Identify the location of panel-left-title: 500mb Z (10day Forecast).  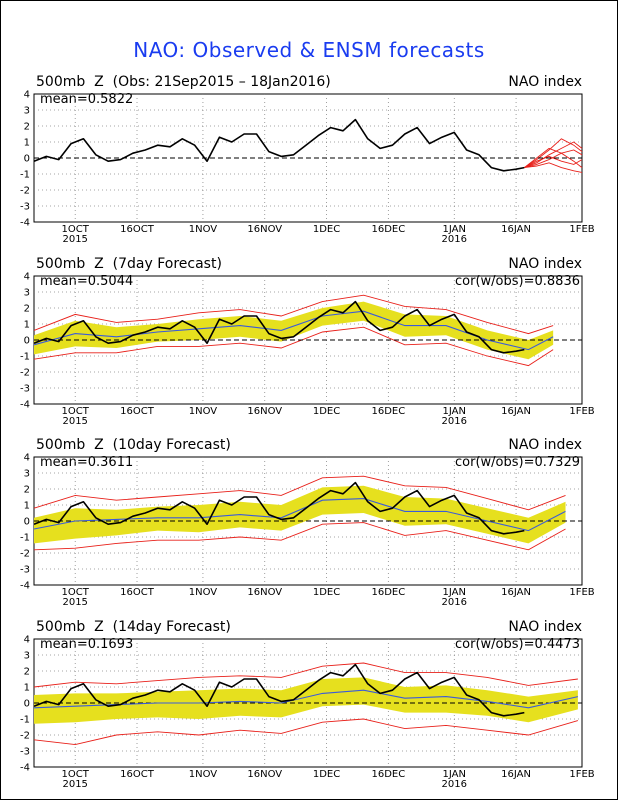
(133, 445).